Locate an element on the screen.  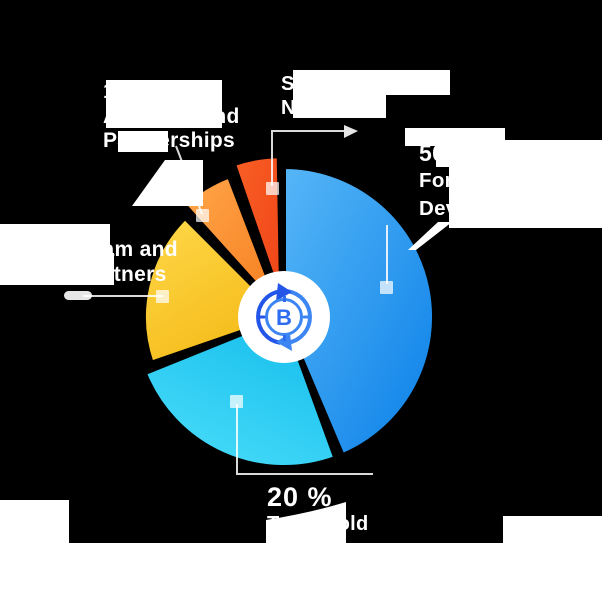
label-team-partners: Team and Partners is located at coordinates (128, 262).